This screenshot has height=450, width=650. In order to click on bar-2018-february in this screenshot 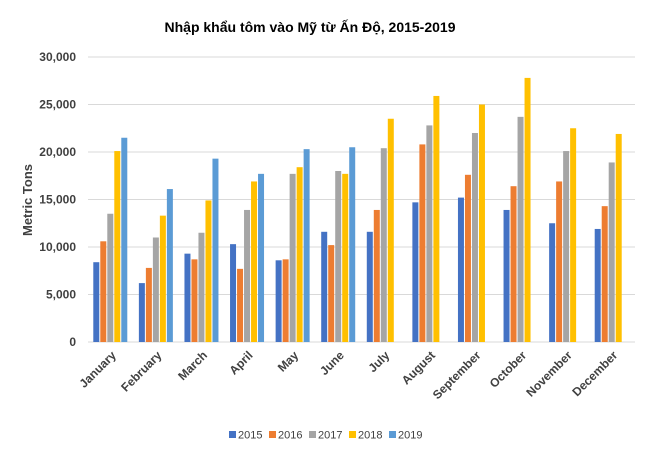, I will do `click(162, 278)`.